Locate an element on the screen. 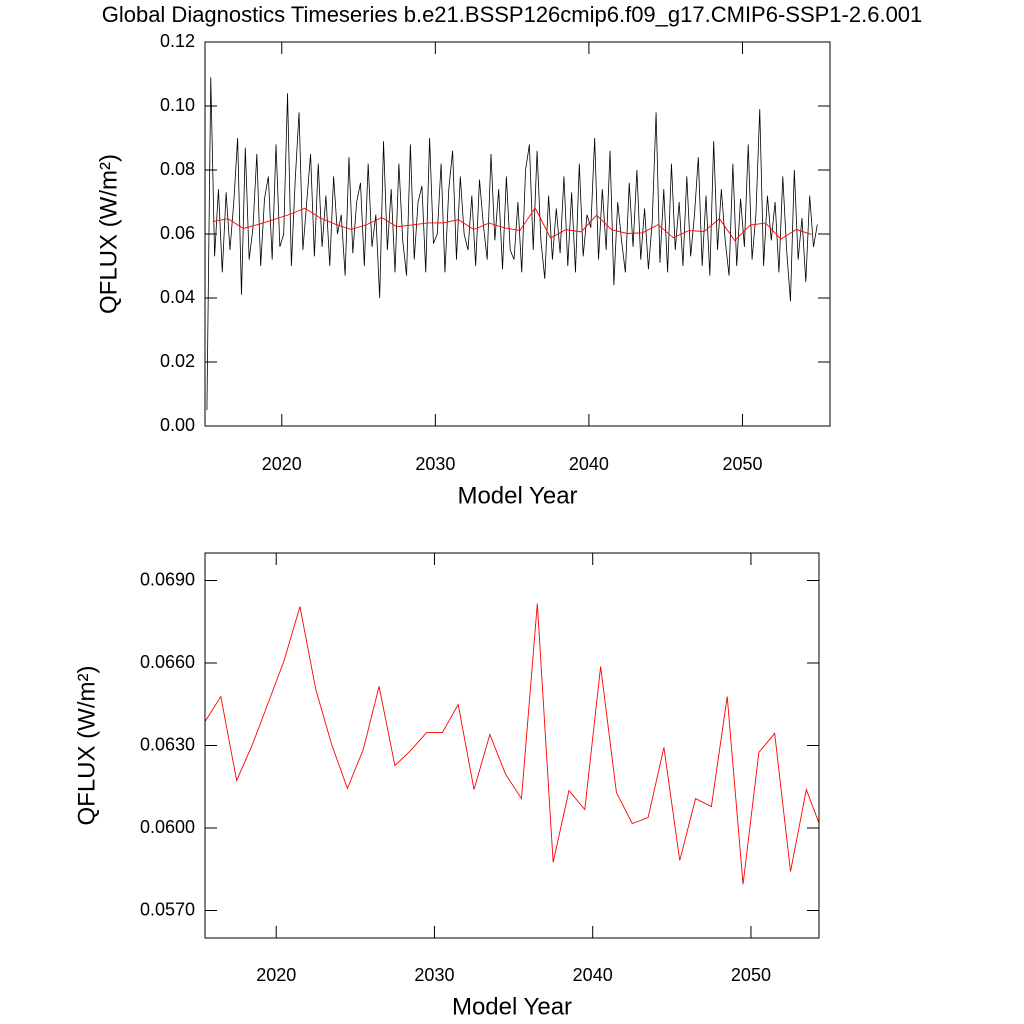  y-tick-label: 0.12 is located at coordinates (177, 41).